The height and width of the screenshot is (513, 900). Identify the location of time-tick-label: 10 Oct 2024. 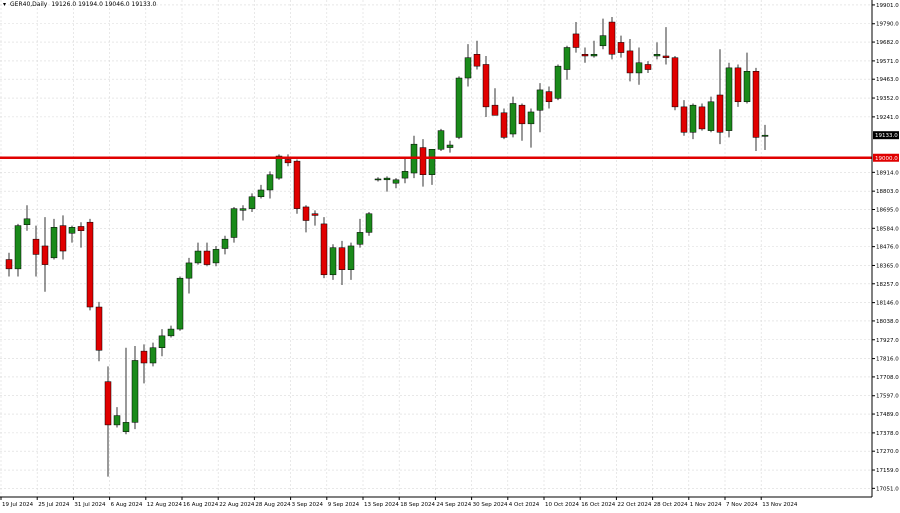
(562, 505).